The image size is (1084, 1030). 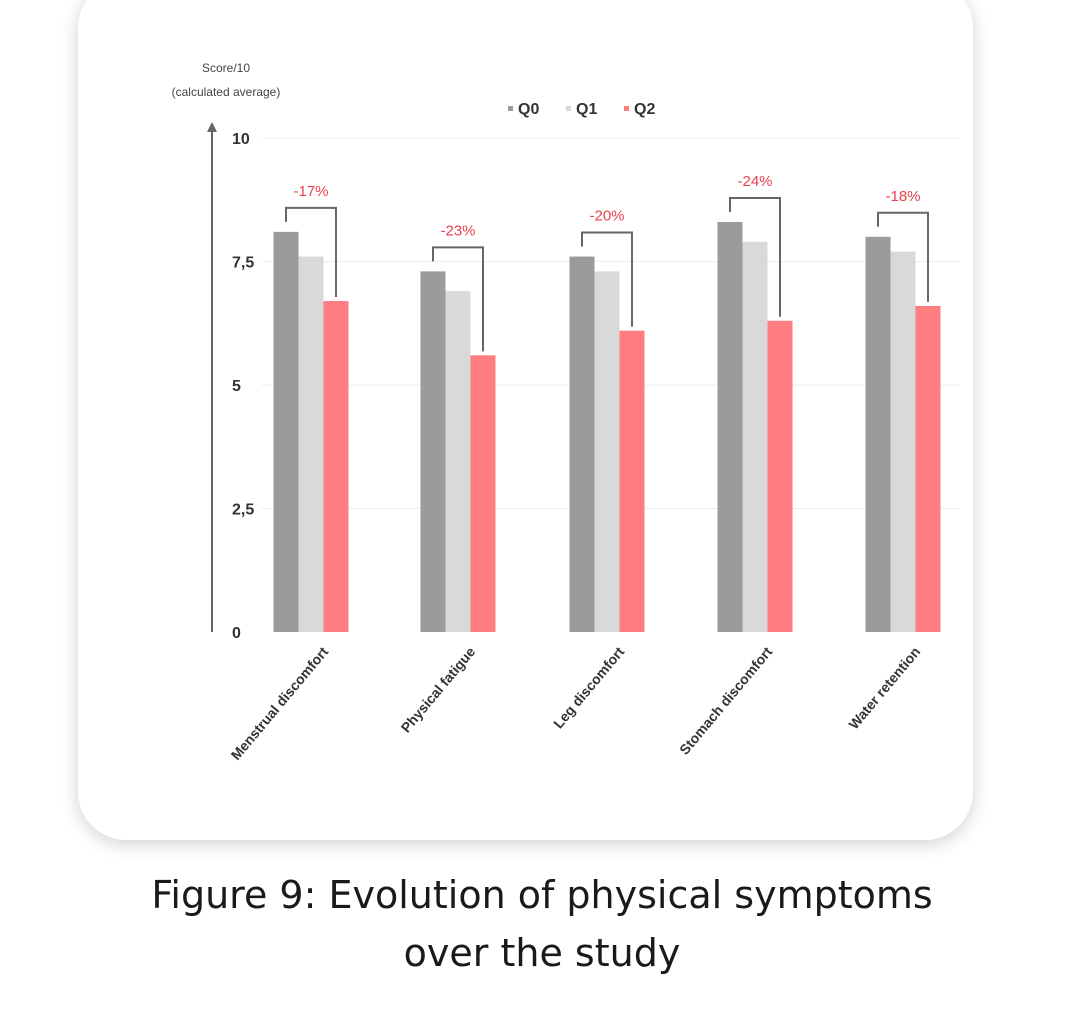 What do you see at coordinates (243, 510) in the screenshot?
I see `y-tick-label: 2,5` at bounding box center [243, 510].